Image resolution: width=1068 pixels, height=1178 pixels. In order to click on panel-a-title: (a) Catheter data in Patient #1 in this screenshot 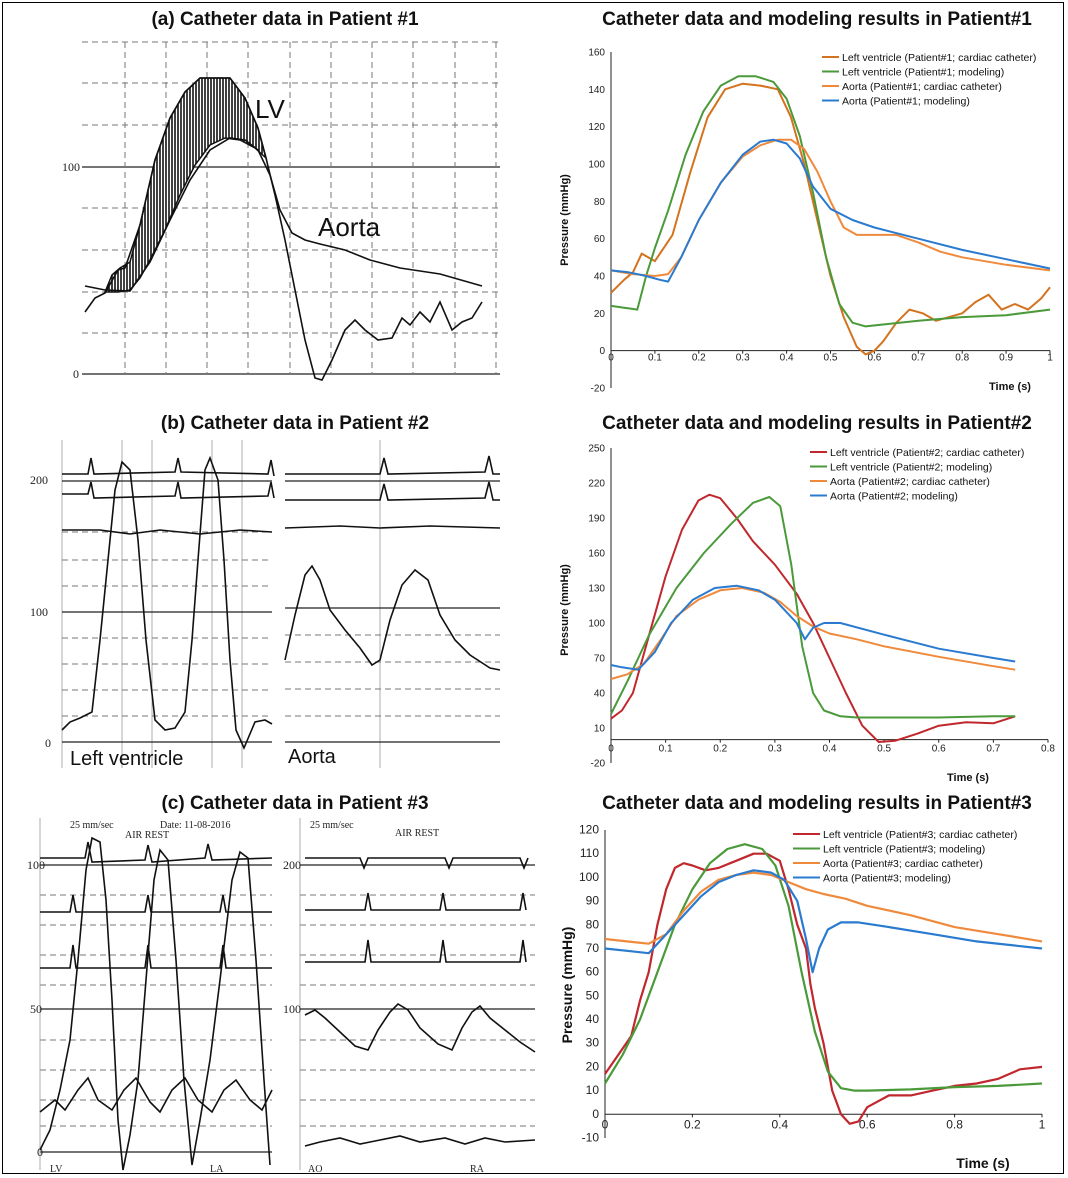, I will do `click(285, 19)`.